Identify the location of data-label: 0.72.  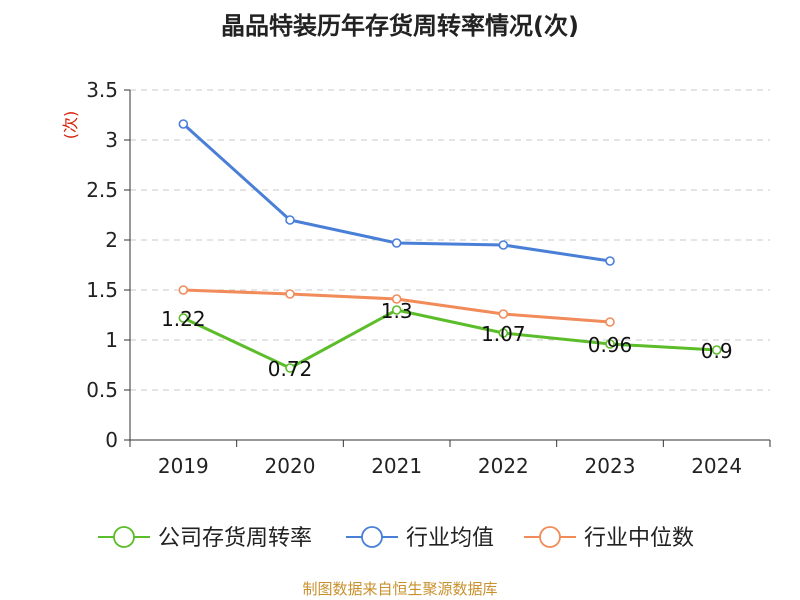
(290, 369).